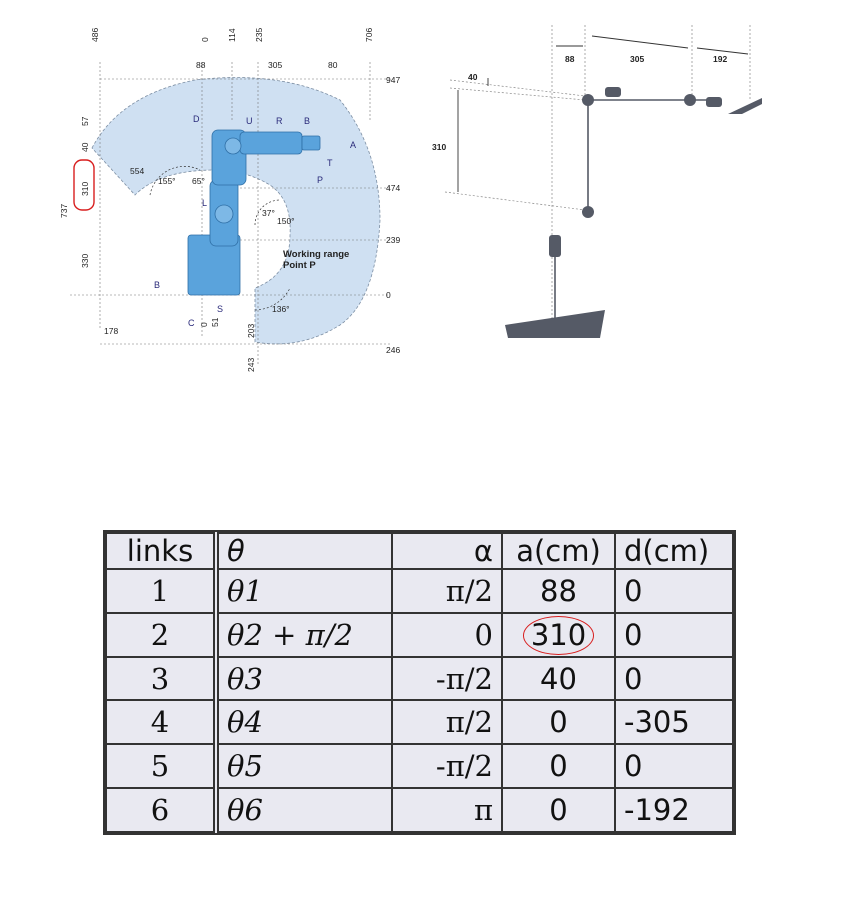 The image size is (855, 899). I want to click on table-row: 1 θ1 π/2 88 0, so click(419, 591).